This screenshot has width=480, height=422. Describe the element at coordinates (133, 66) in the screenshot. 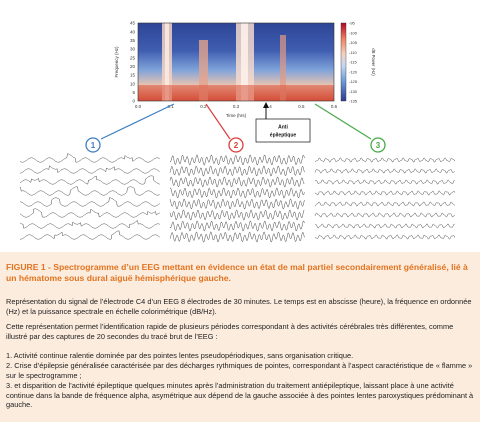

I see `y-tick-label: 20` at that location.